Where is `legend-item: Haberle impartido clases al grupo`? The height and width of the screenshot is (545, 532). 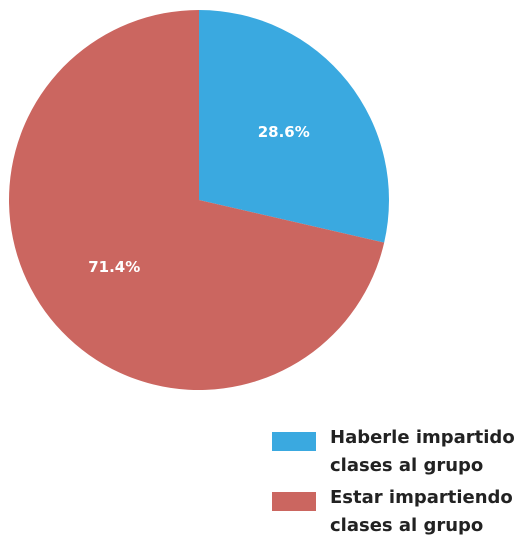
legend-item: Haberle impartido clases al grupo is located at coordinates (402, 452).